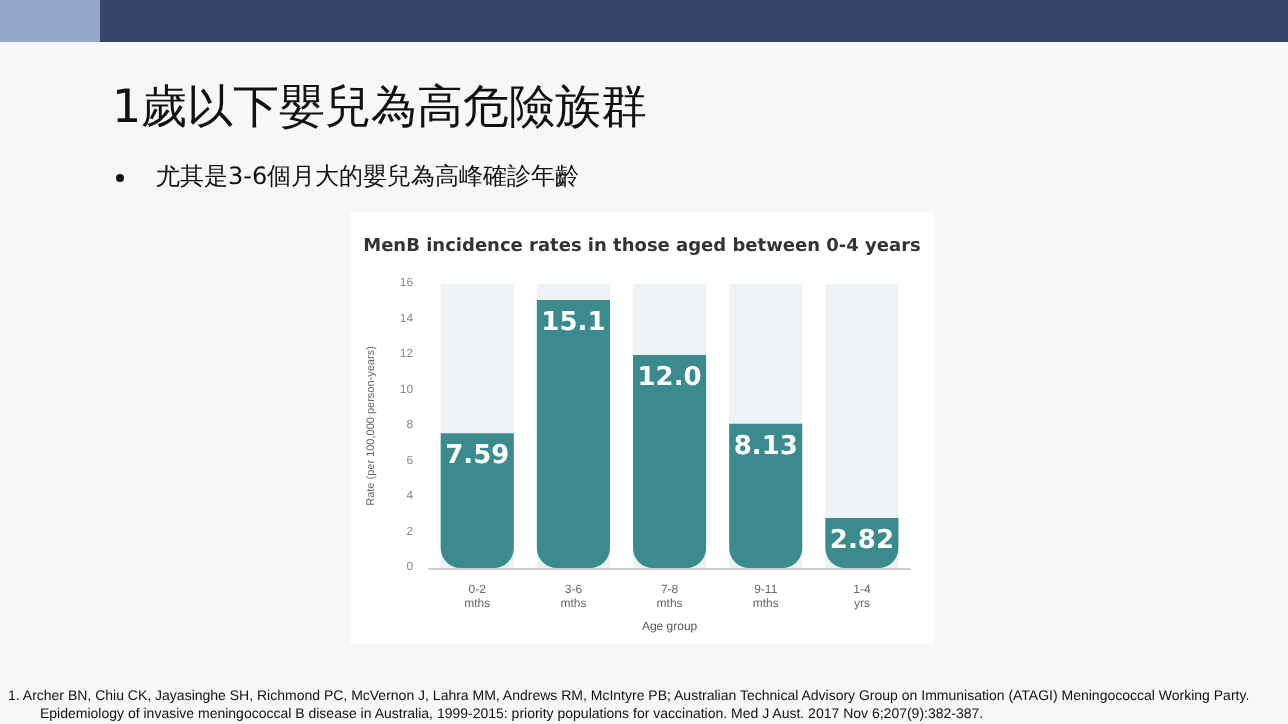 This screenshot has width=1288, height=724. I want to click on data-label: 15.1, so click(573, 322).